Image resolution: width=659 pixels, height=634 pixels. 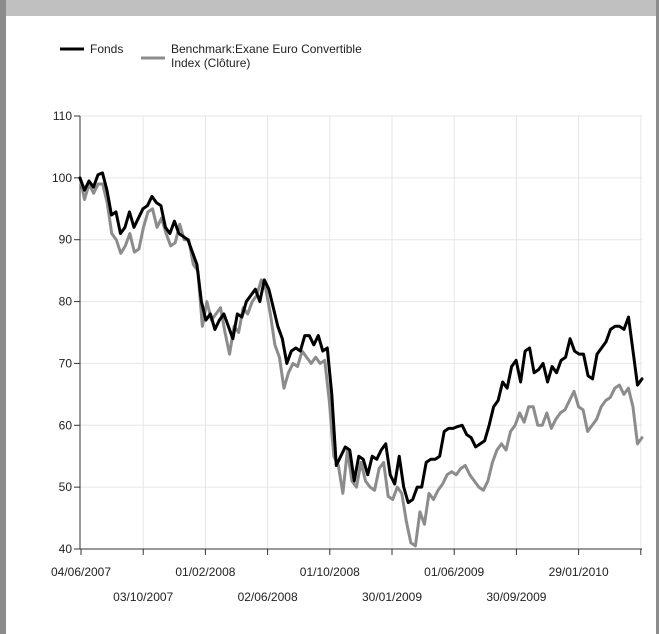 What do you see at coordinates (330, 572) in the screenshot?
I see `x-tick-label: 01/10/2008` at bounding box center [330, 572].